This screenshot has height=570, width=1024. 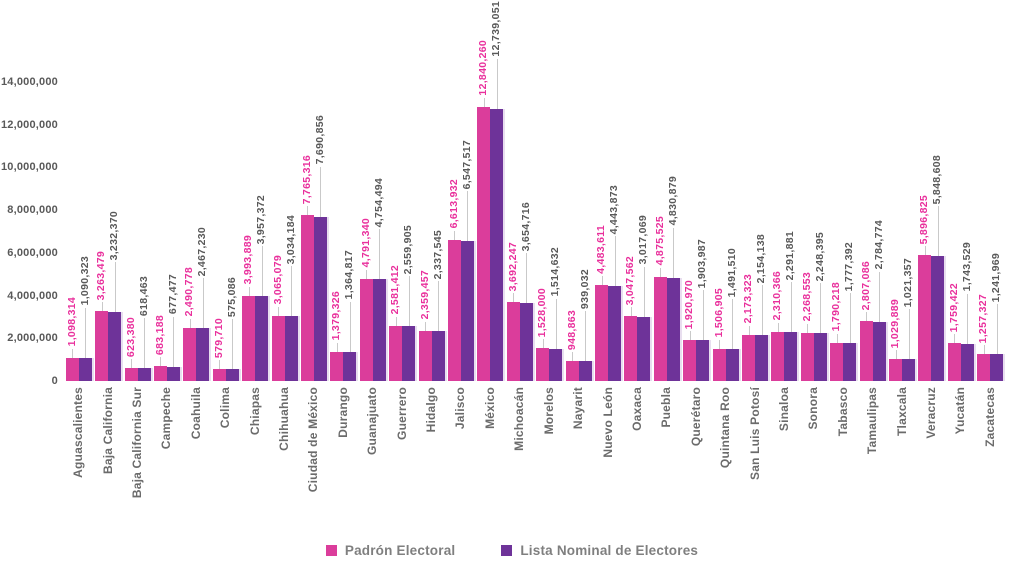 I want to click on legend-swatch-lista-icon, so click(x=507, y=550).